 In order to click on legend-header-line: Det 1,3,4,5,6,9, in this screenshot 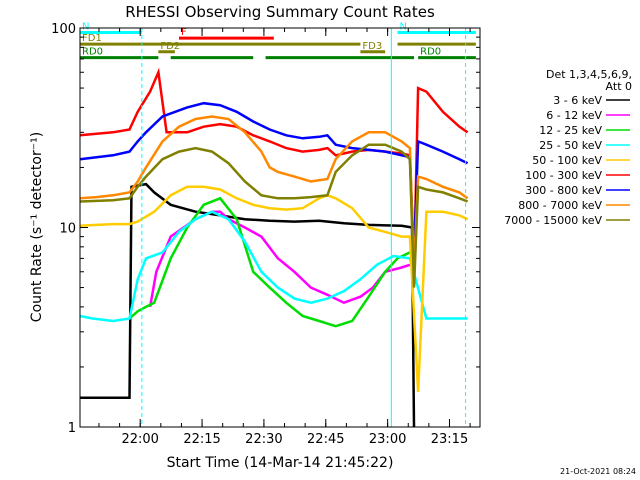, I will do `click(589, 74)`.